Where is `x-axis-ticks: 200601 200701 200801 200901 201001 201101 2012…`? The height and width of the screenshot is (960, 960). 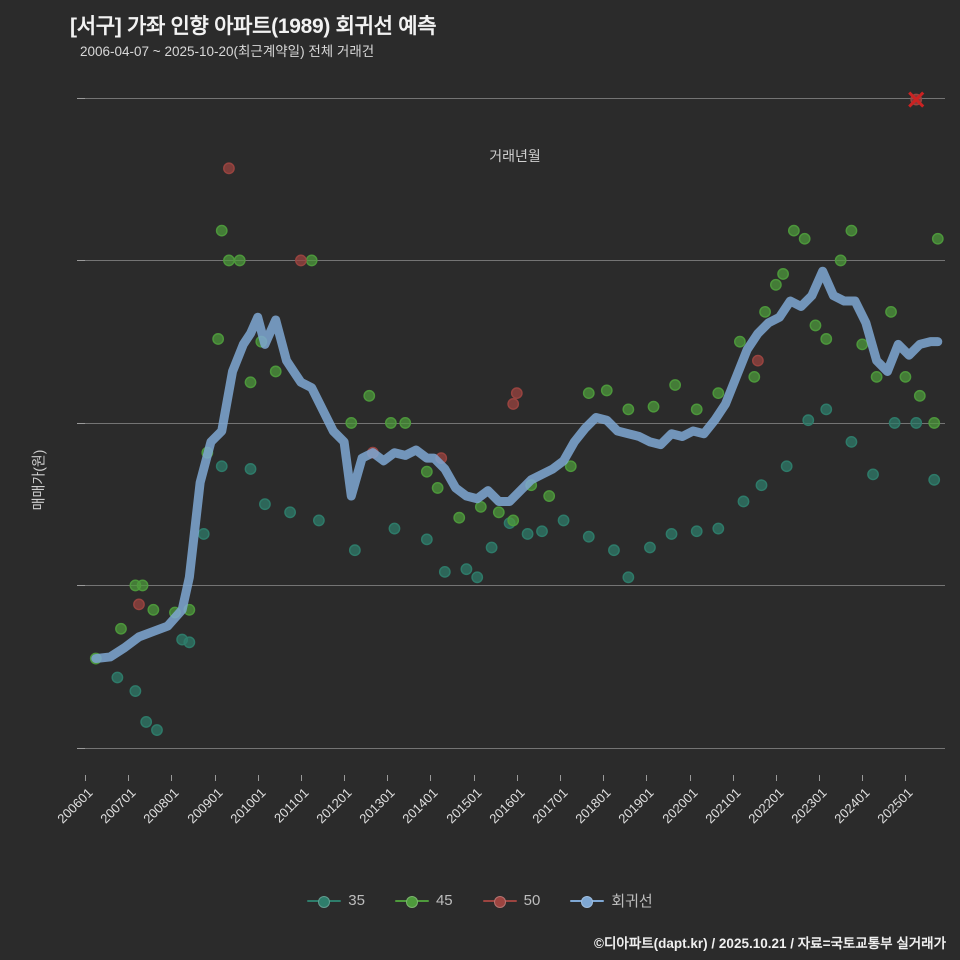 x-axis-ticks: 200601 200701 200801 200901 201001 201101 2012… is located at coordinates (499, 820).